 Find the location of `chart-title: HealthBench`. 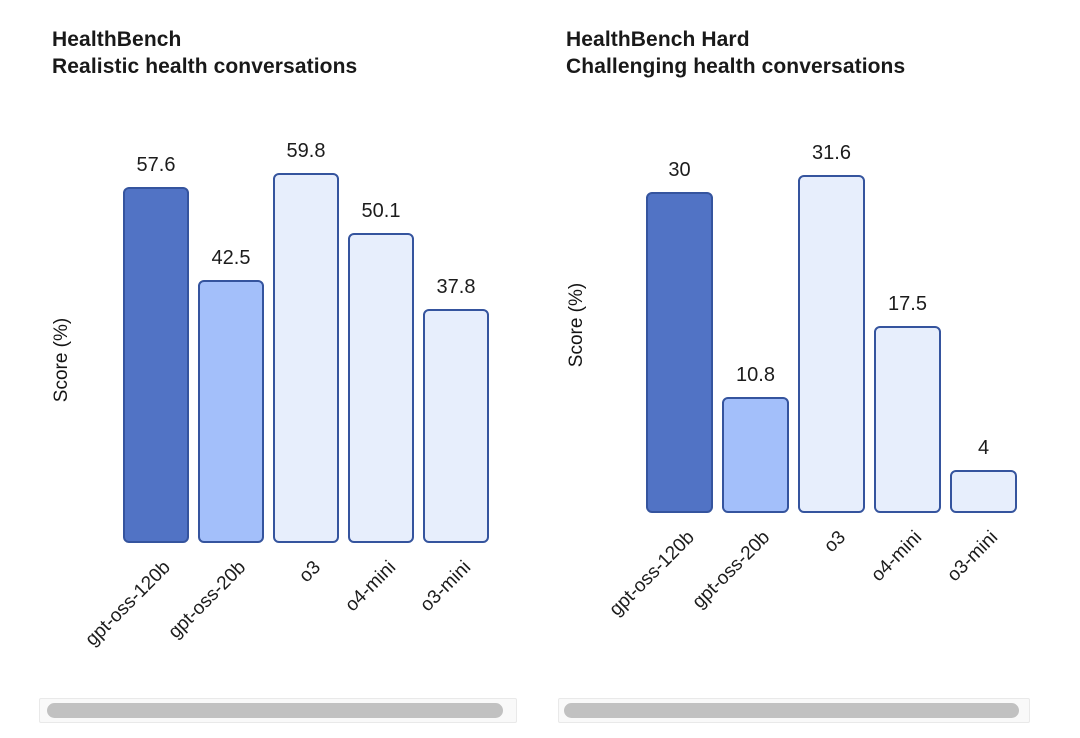

chart-title: HealthBench is located at coordinates (117, 39).